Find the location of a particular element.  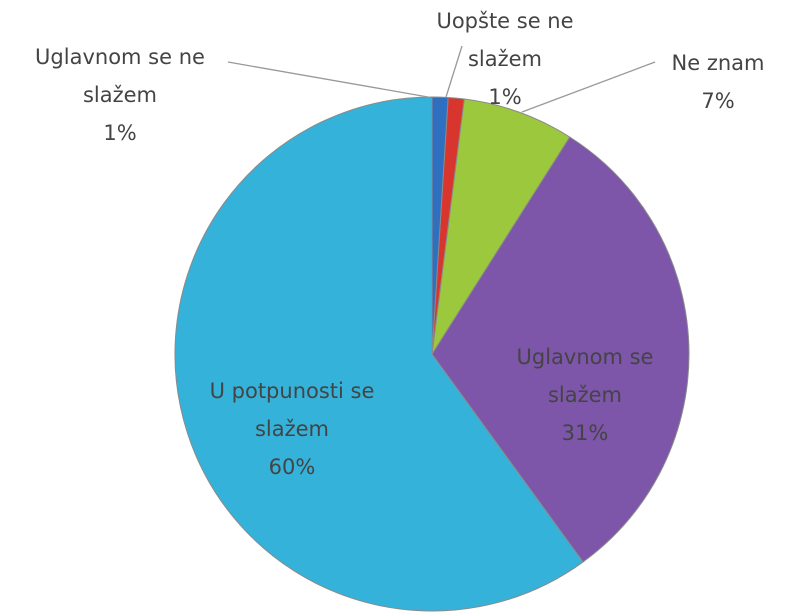

slice-label: Uglavnom se ne slažem 1% is located at coordinates (120, 95).